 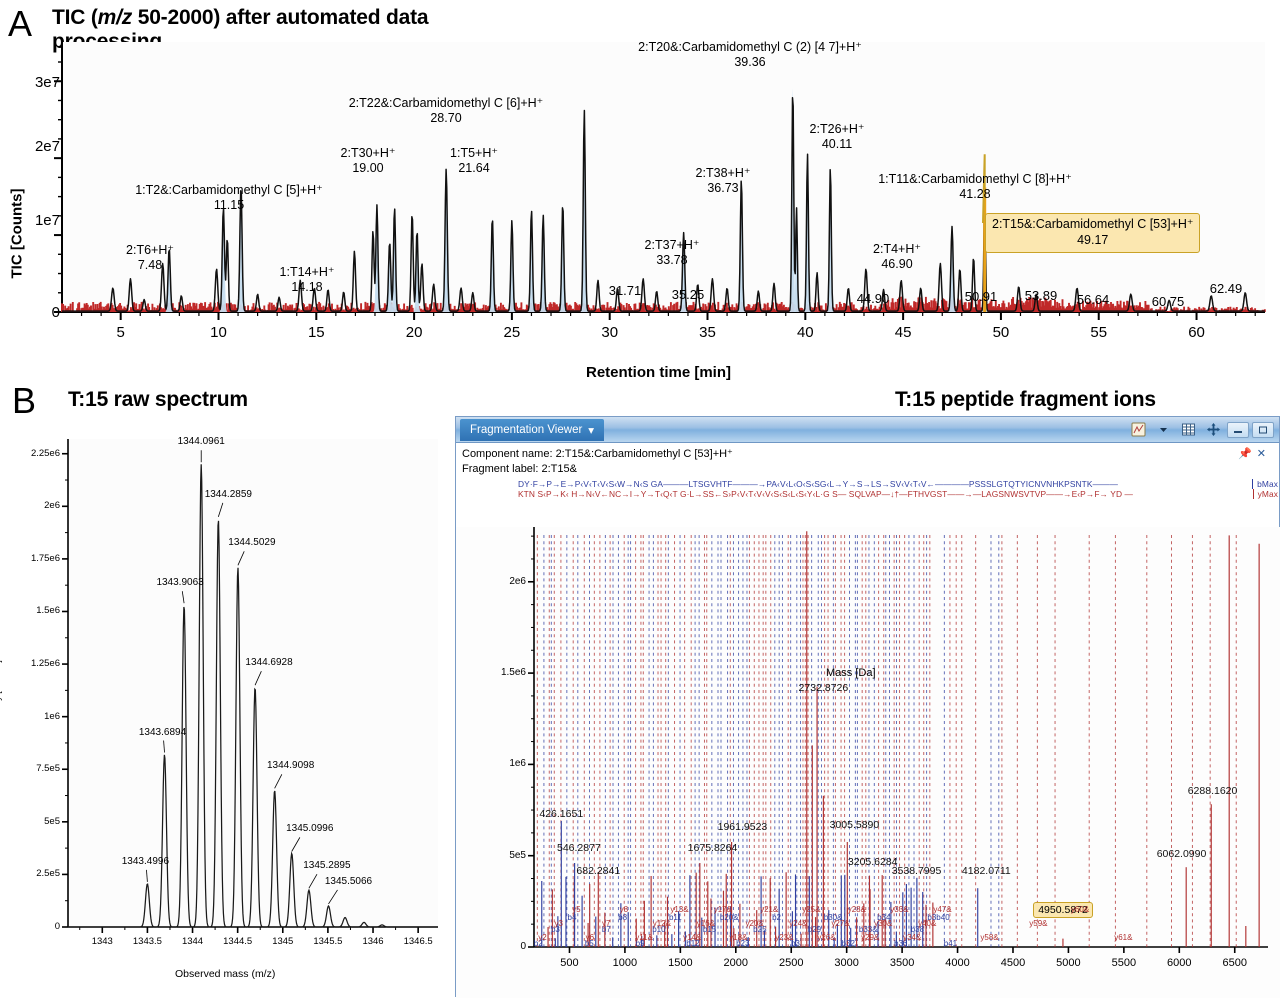 What do you see at coordinates (517, 855) in the screenshot?
I see `frag-ytick-1: 5e5` at bounding box center [517, 855].